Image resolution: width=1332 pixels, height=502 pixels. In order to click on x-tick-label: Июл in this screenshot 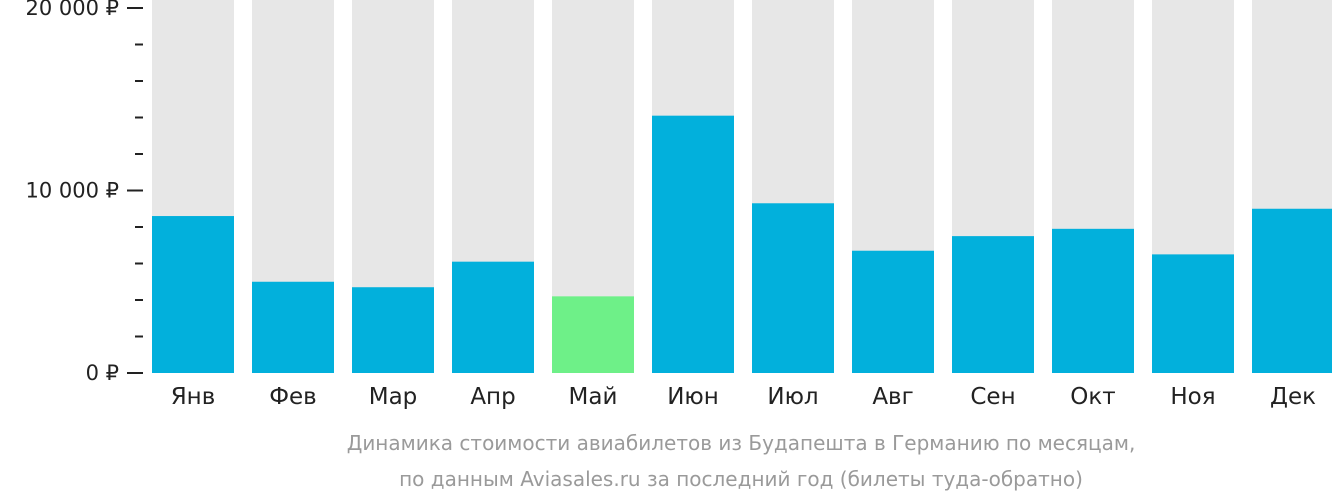, I will do `click(792, 397)`.